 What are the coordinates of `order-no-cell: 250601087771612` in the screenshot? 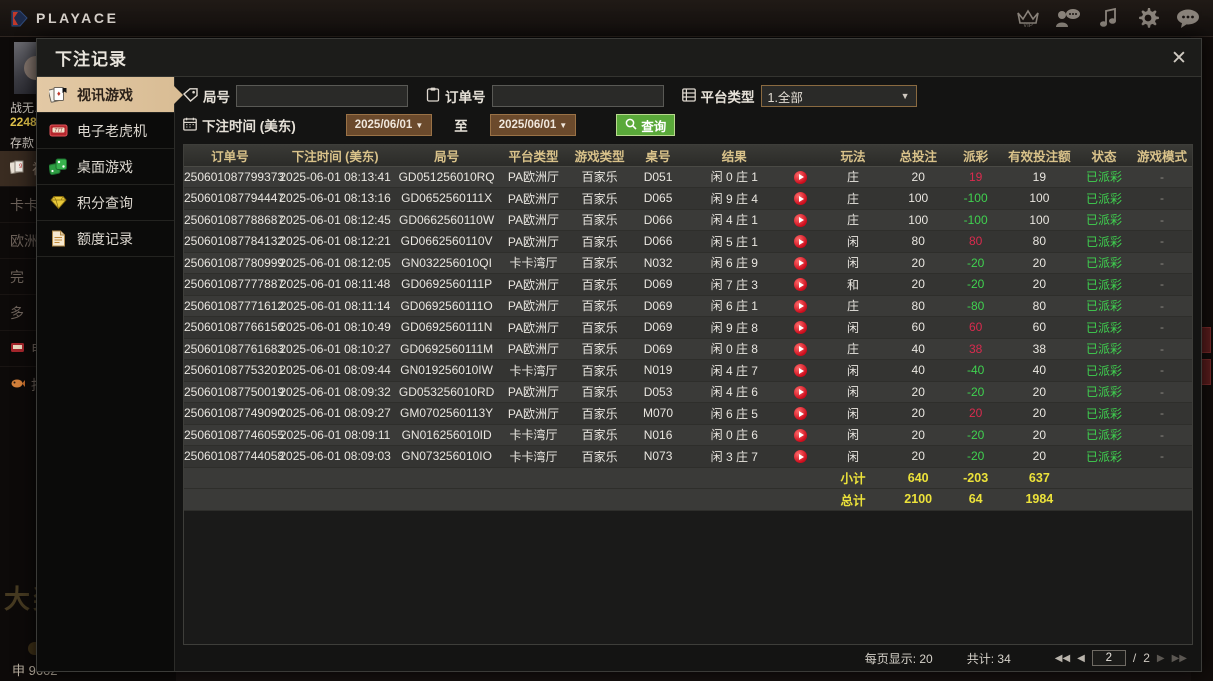 It's located at (234, 306).